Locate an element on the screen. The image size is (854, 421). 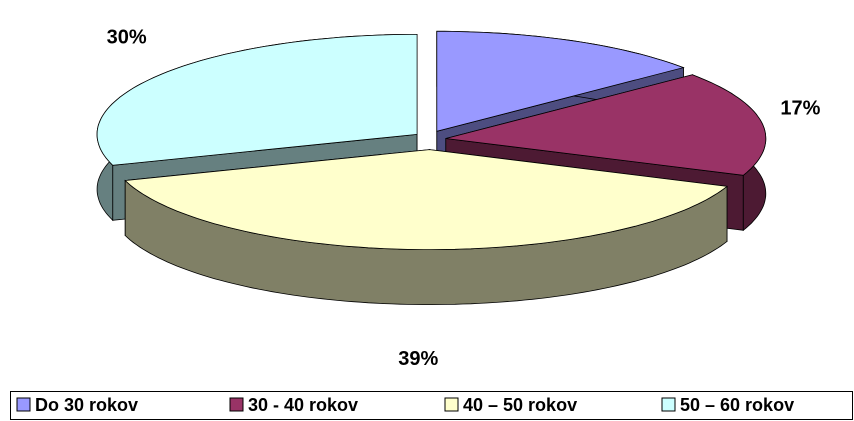
legend-box is located at coordinates (431, 405).